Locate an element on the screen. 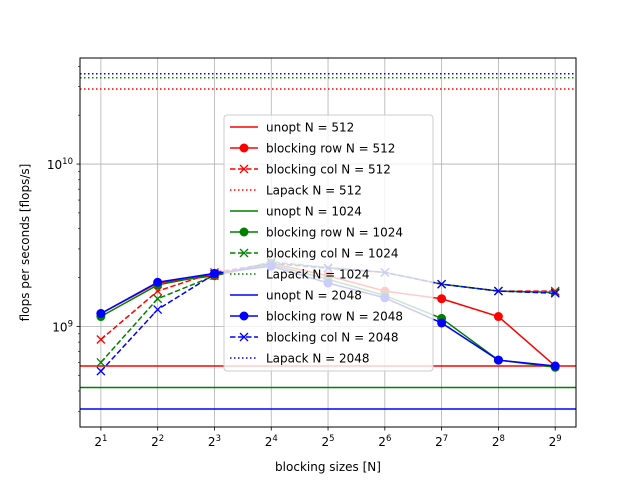  legend-item: blocking row N = 512 is located at coordinates (312, 149).